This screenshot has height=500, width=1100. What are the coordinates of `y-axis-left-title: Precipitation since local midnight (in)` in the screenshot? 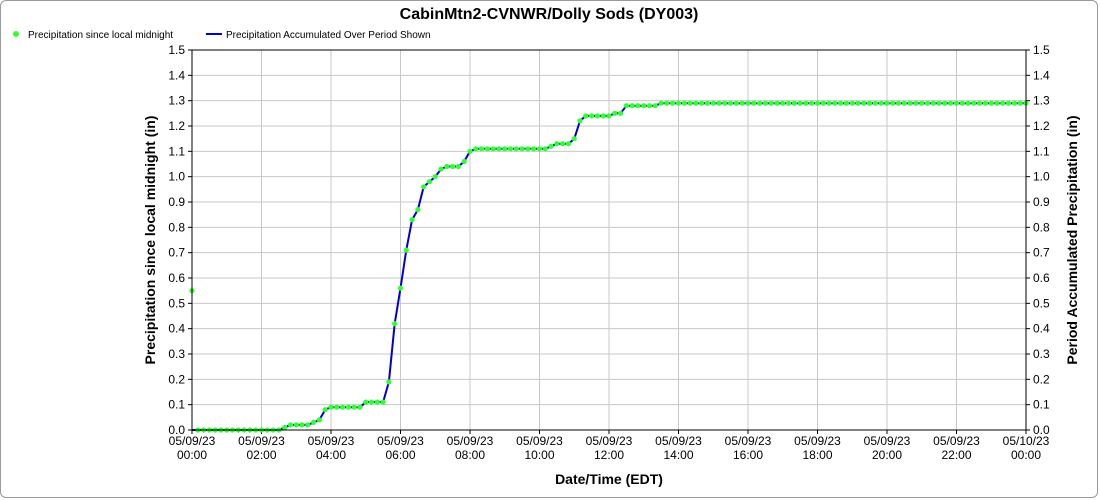 It's located at (150, 240).